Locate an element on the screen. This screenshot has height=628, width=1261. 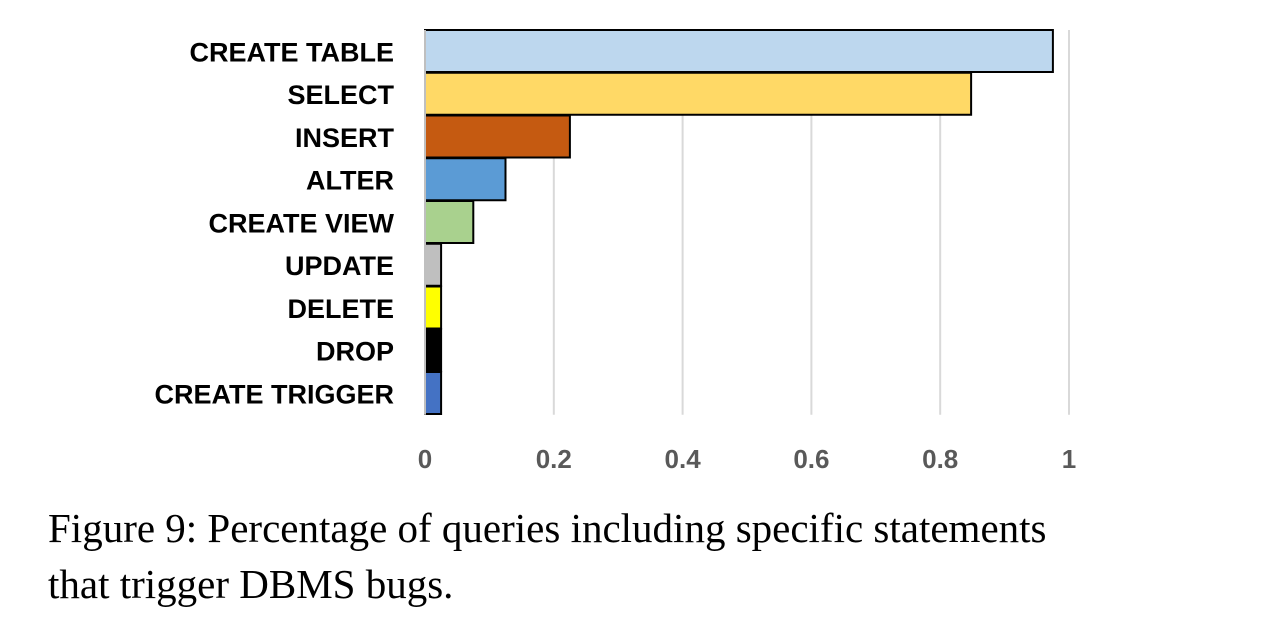
category-label: CREATE TABLE is located at coordinates (292, 52).